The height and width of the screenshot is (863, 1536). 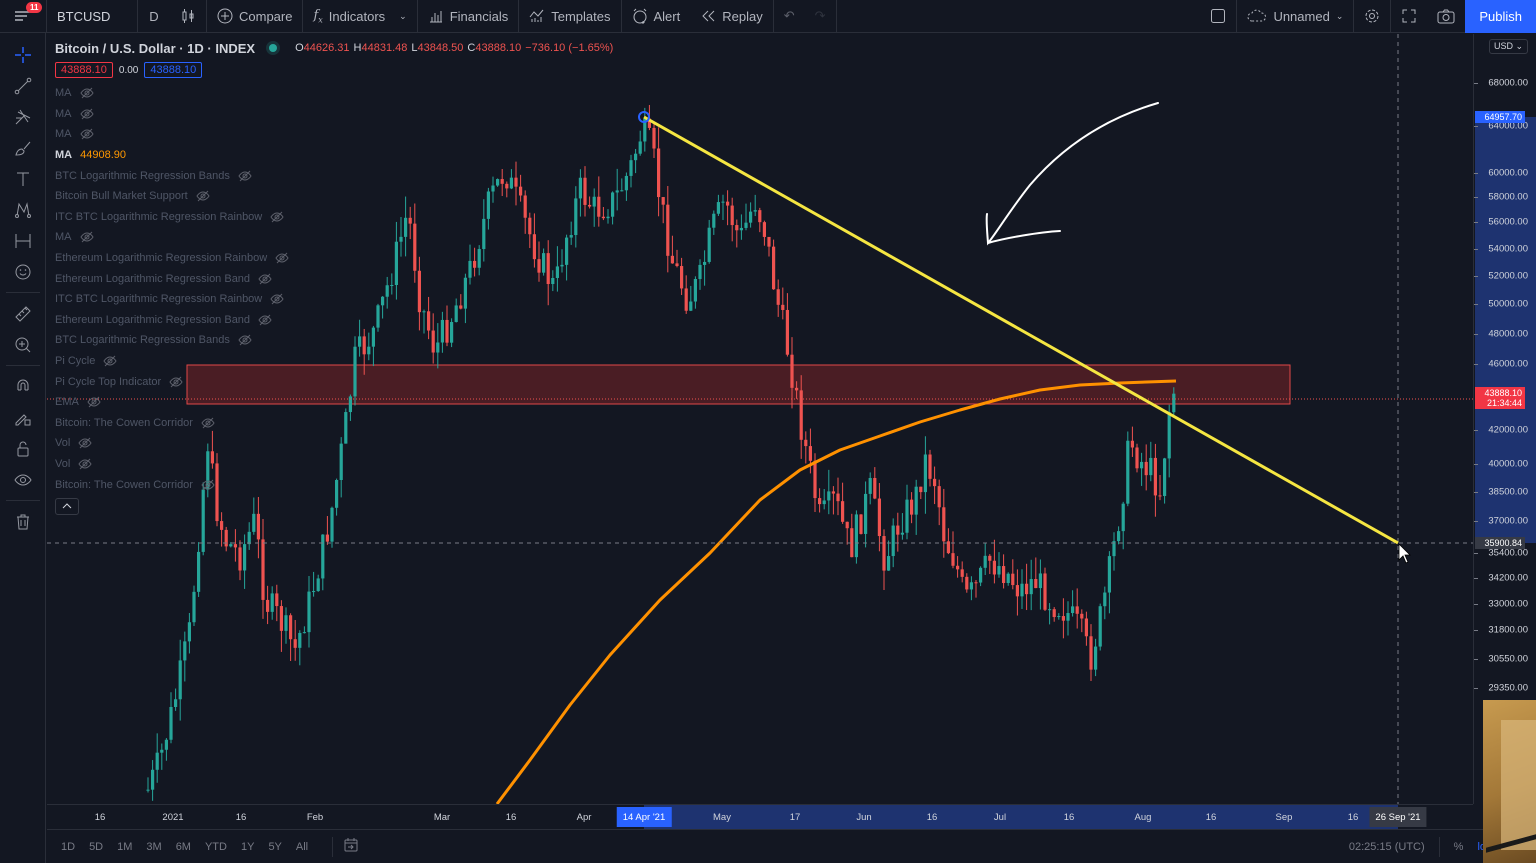 I want to click on symbol-title: Bitcoin / U.S. Dollar · 1D · INDEX, so click(x=155, y=48).